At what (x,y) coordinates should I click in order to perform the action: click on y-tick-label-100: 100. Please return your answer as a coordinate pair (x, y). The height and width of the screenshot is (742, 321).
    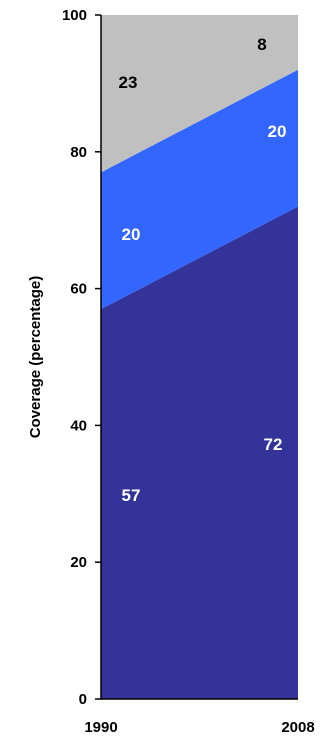
    Looking at the image, I should click on (74, 15).